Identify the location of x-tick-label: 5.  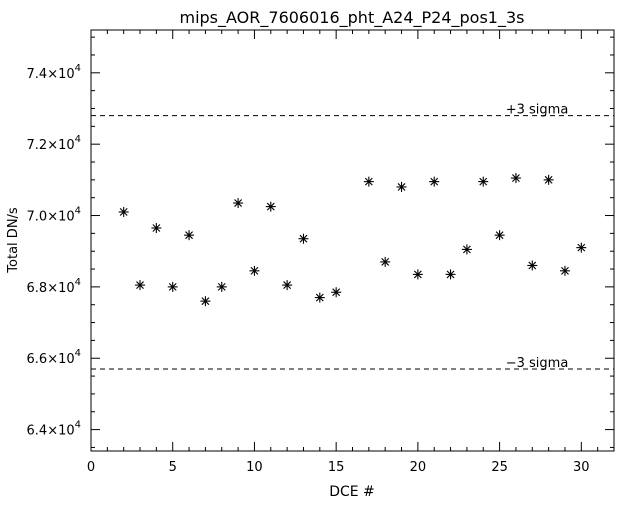
(173, 467).